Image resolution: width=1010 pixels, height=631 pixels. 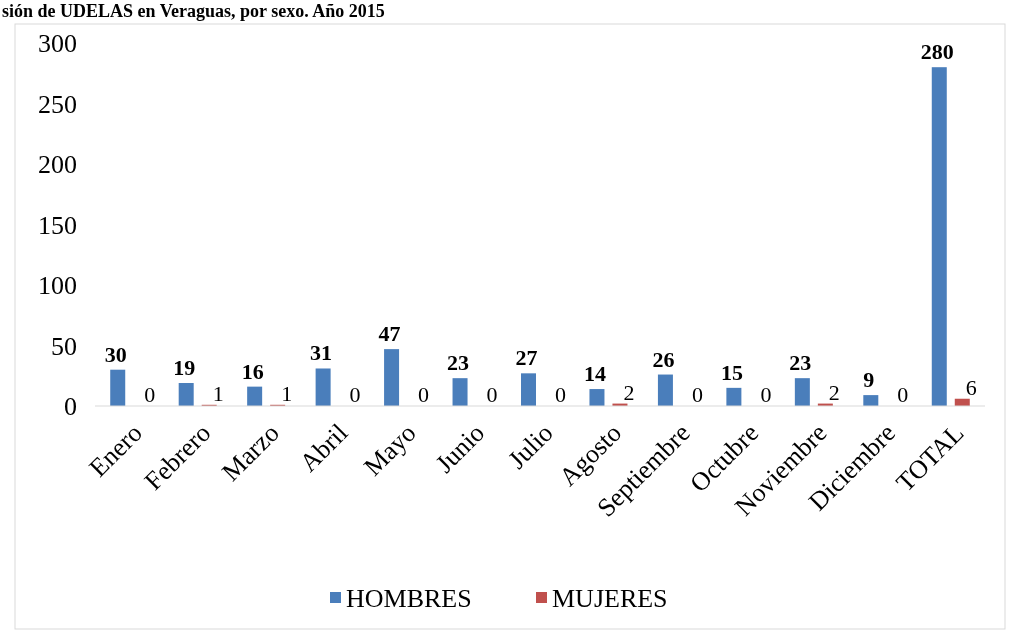 What do you see at coordinates (57, 104) in the screenshot?
I see `y-tick-label: 250` at bounding box center [57, 104].